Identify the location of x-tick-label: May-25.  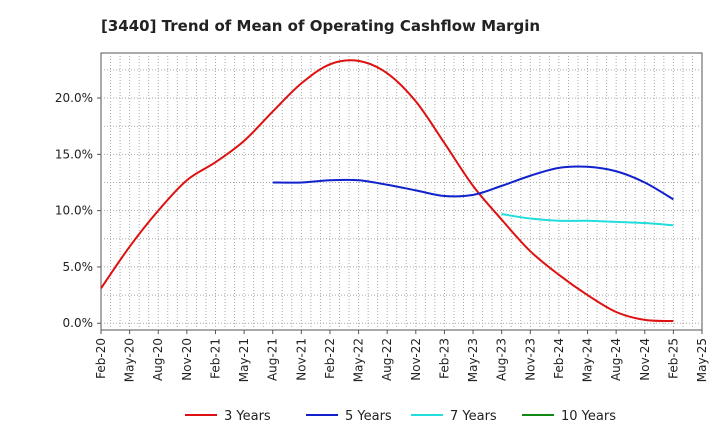
(702, 360).